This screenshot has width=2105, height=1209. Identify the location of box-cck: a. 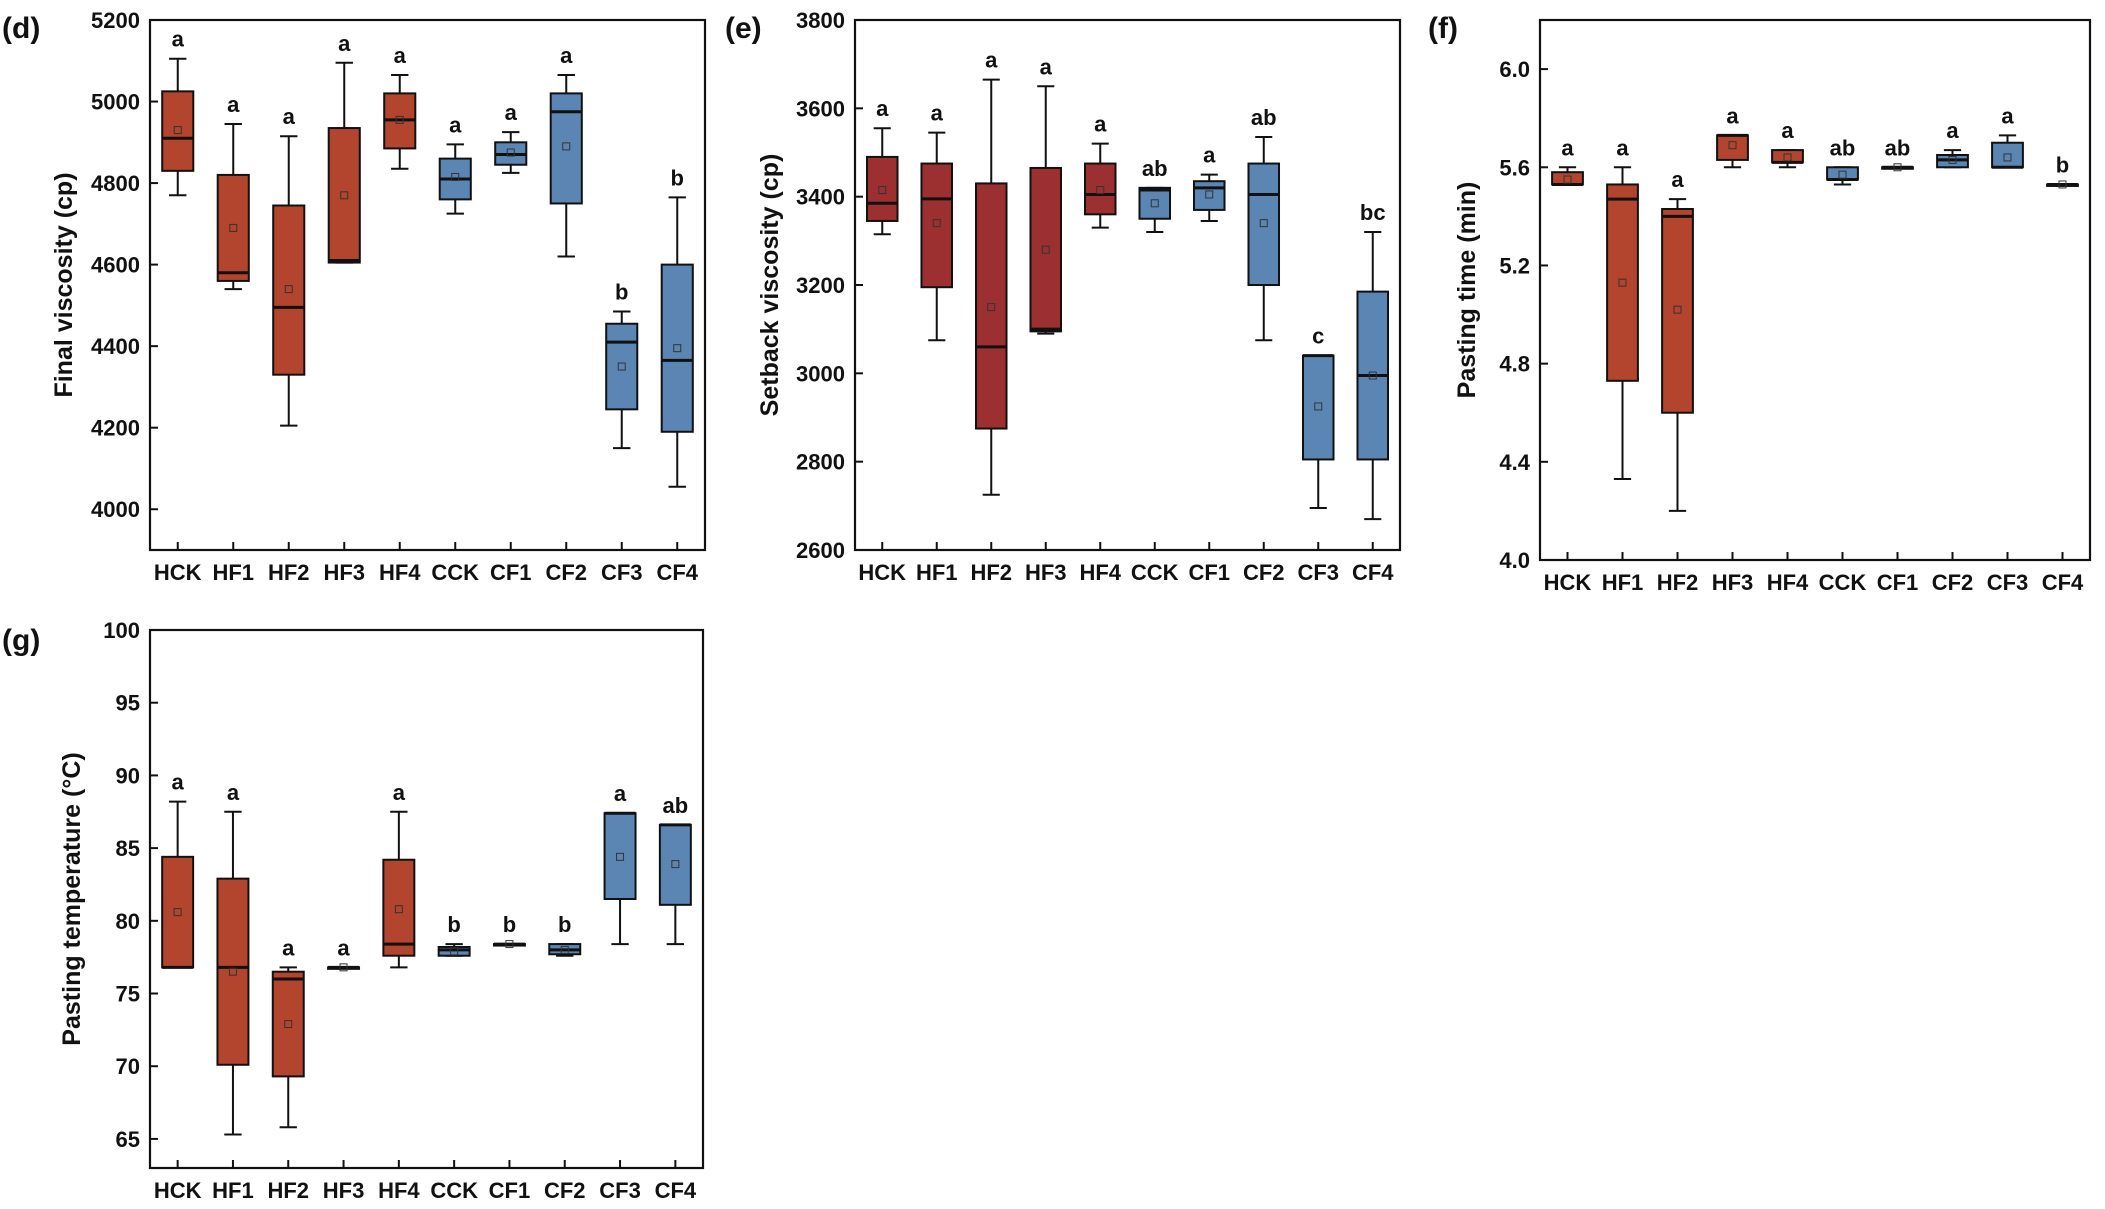
(455, 163).